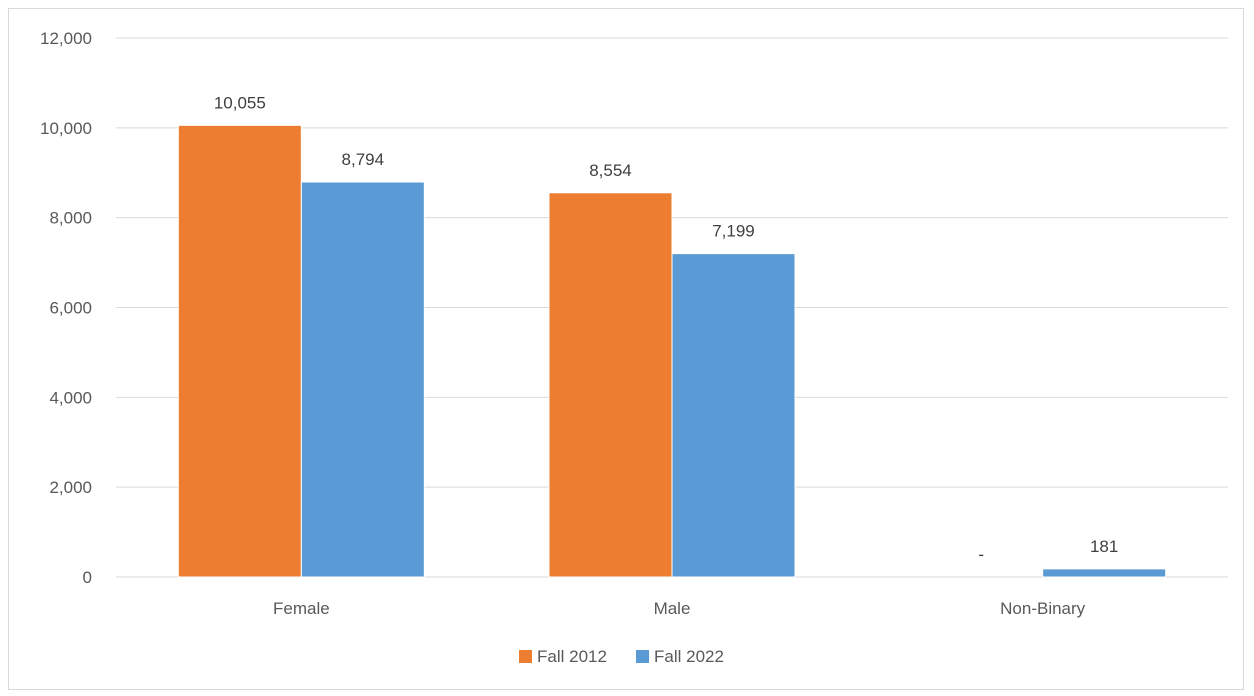  I want to click on x-tick-label: Female, so click(301, 608).